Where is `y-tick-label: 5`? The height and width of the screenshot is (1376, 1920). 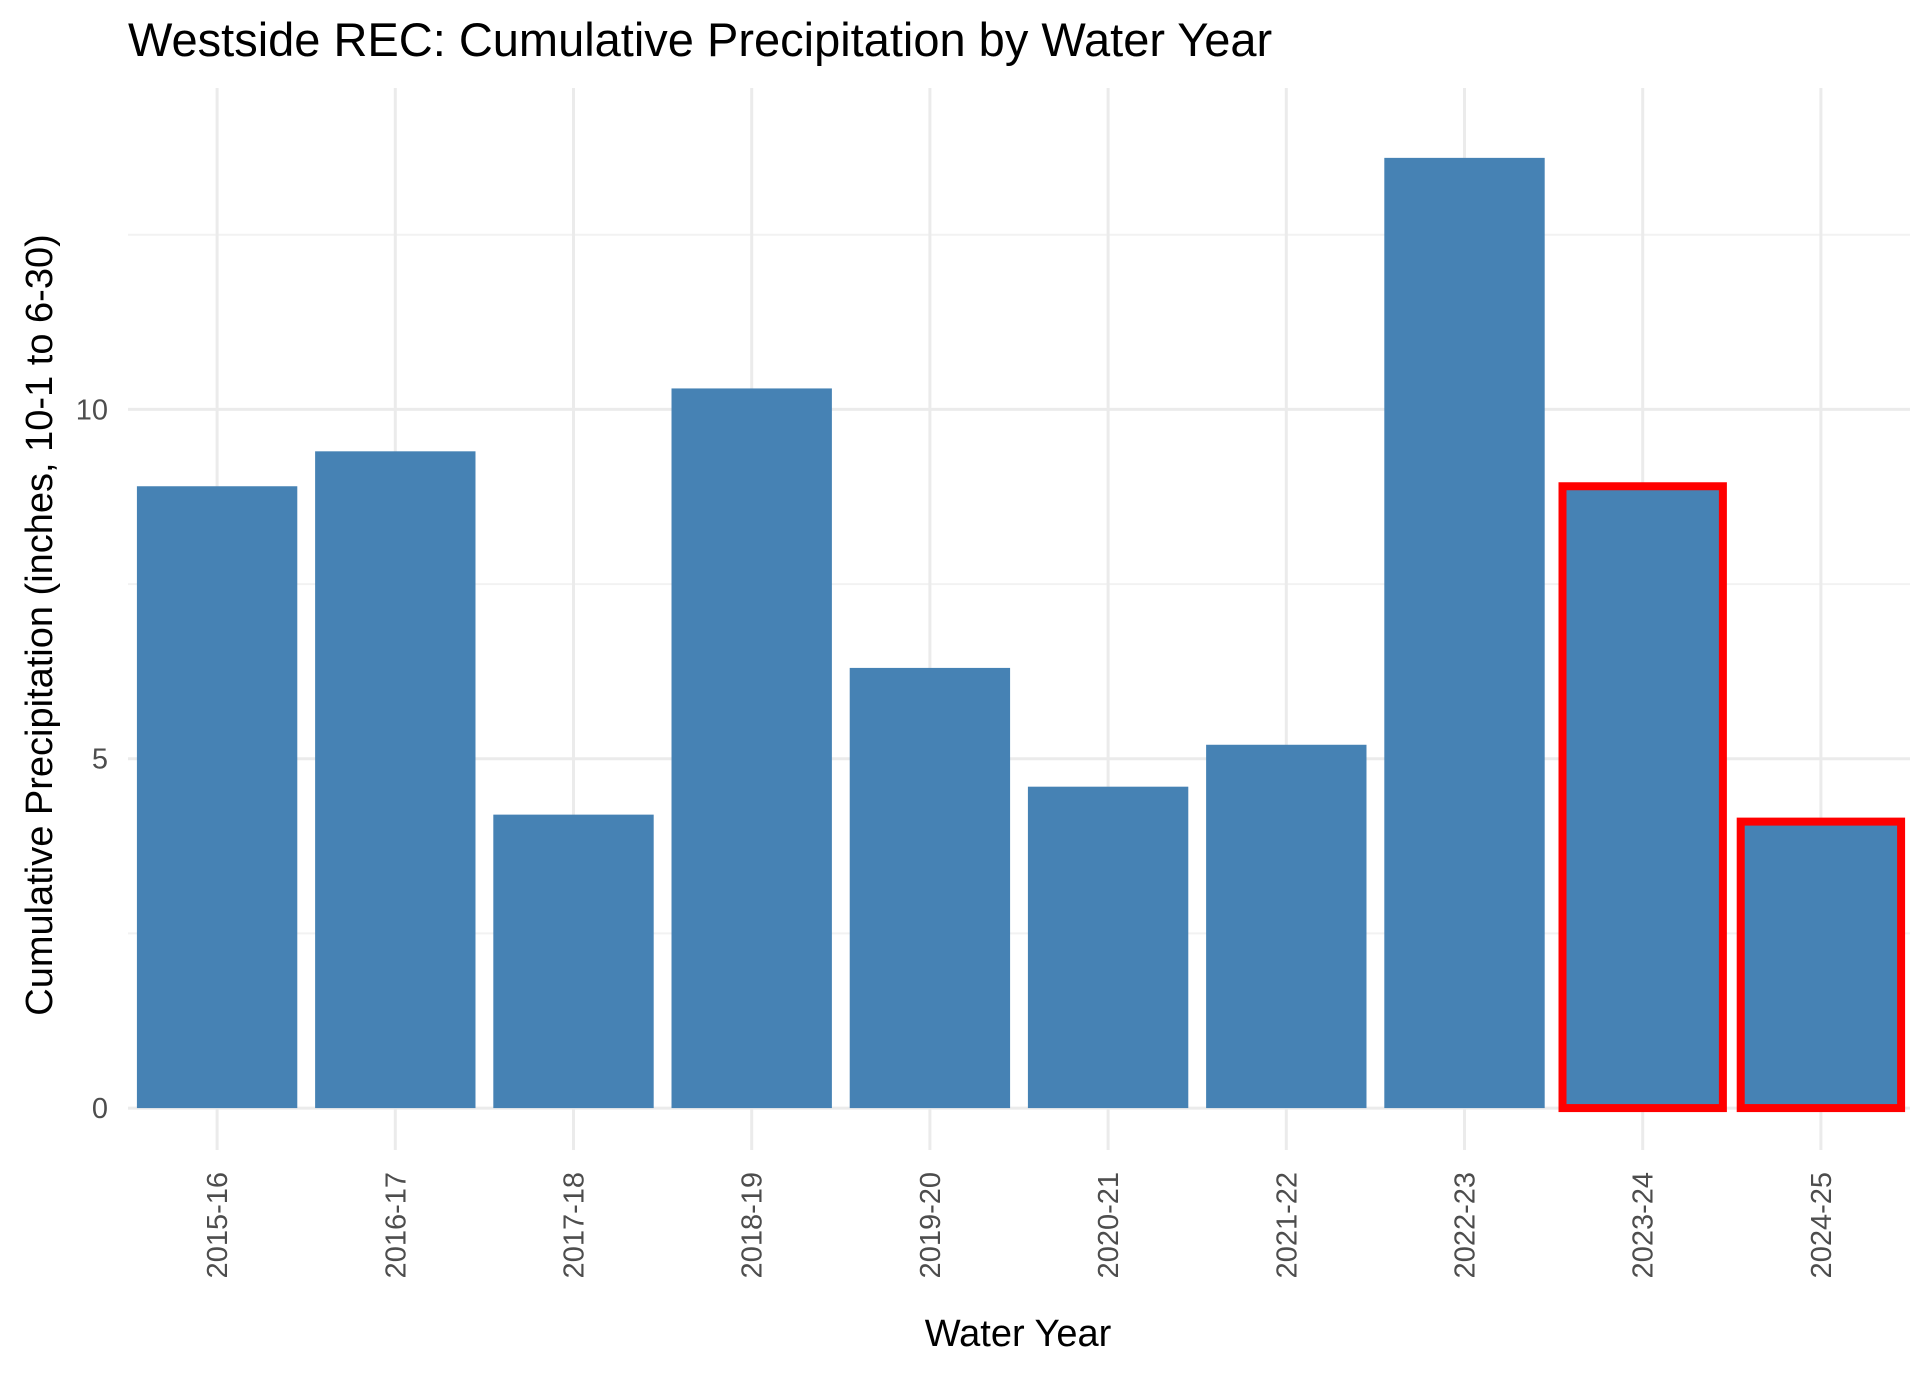 y-tick-label: 5 is located at coordinates (100, 760).